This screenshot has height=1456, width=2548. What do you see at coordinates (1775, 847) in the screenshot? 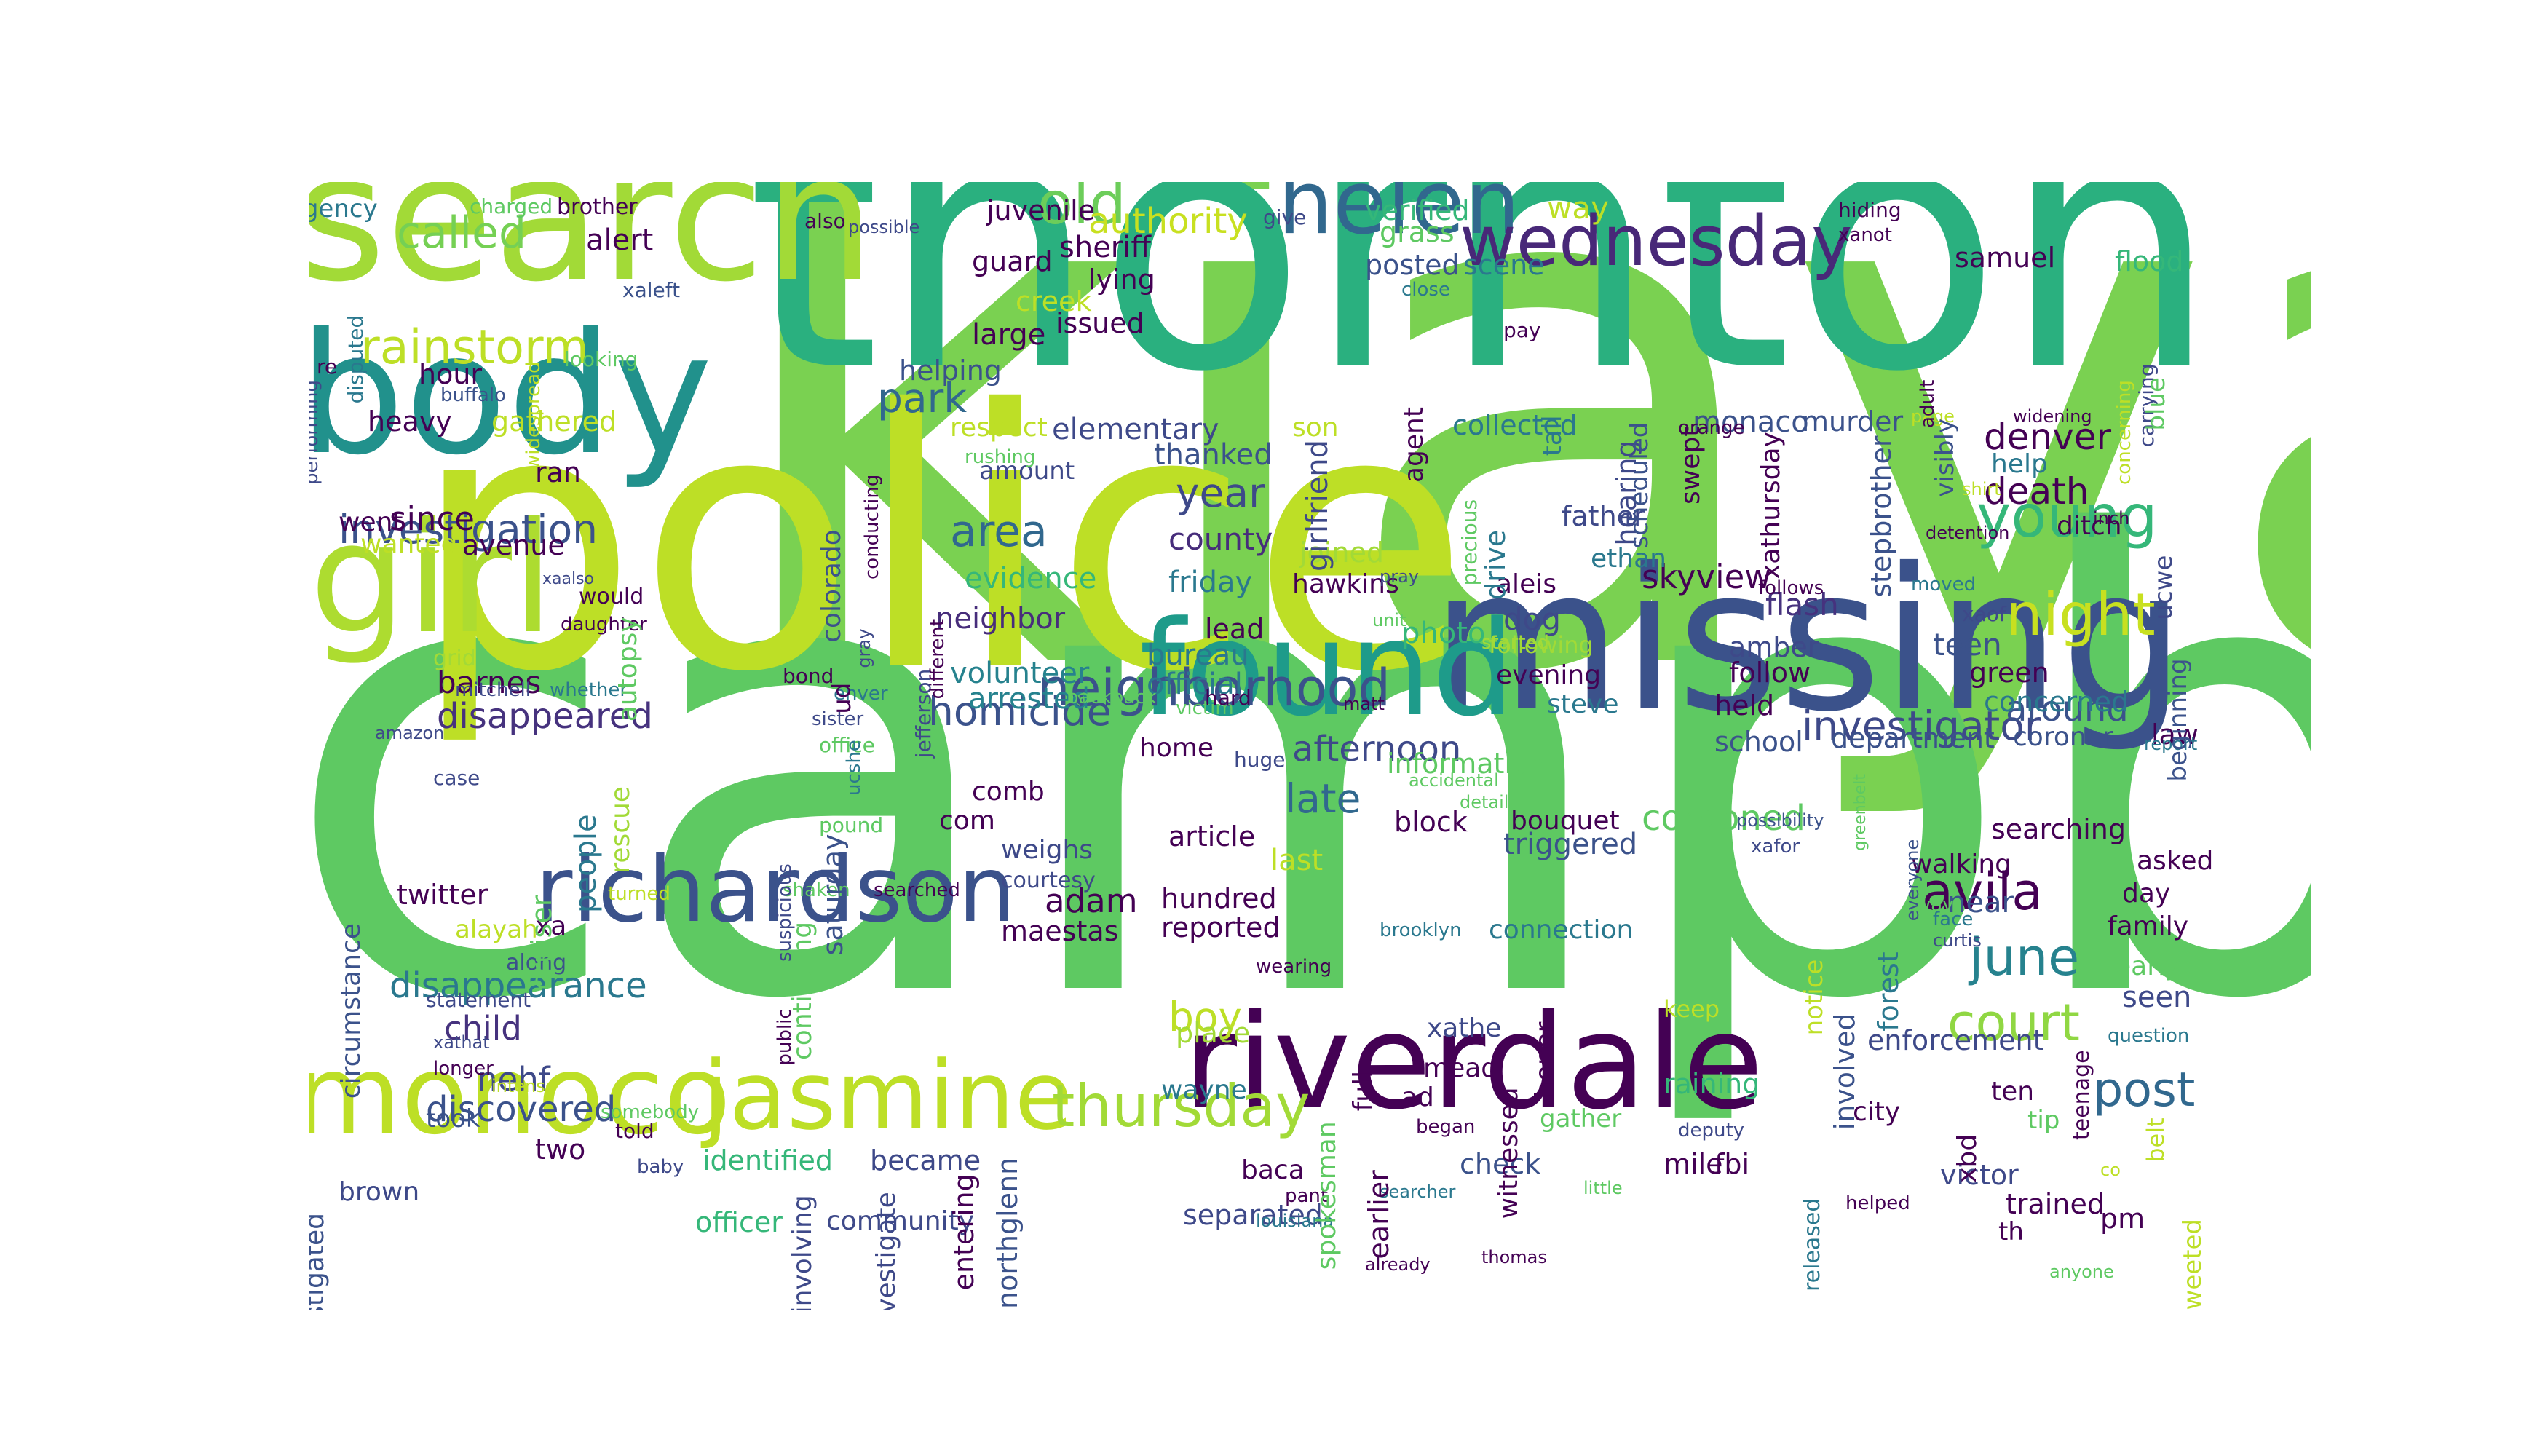
I see `cloud-word-xafor: xafor` at bounding box center [1775, 847].